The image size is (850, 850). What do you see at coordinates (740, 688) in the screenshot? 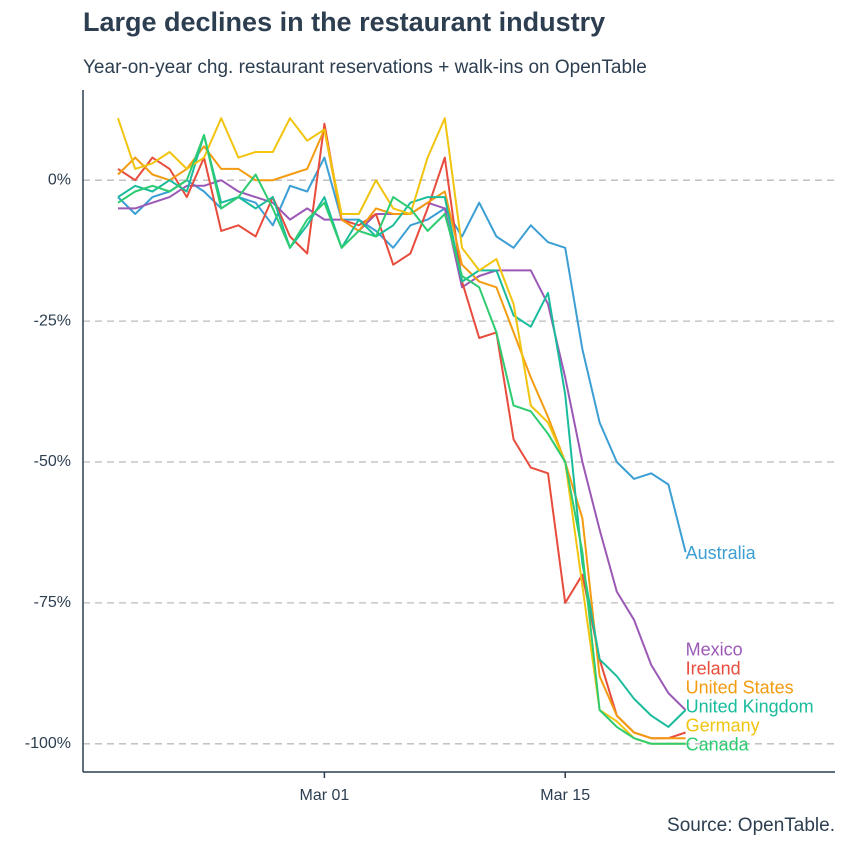
I see `legend-label: United States` at bounding box center [740, 688].